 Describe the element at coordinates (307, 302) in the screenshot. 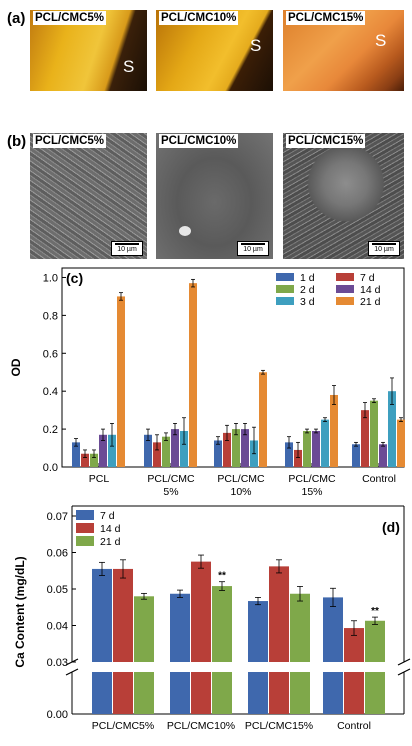

I see `legend-label: 3 d` at that location.